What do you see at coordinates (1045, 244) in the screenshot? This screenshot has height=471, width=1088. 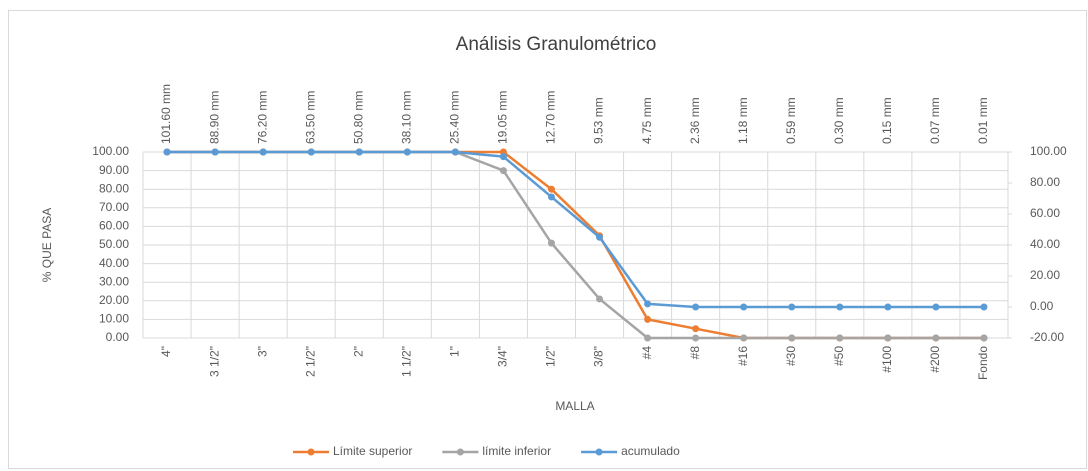 I see `y2-tick-label: 40.00` at bounding box center [1045, 244].